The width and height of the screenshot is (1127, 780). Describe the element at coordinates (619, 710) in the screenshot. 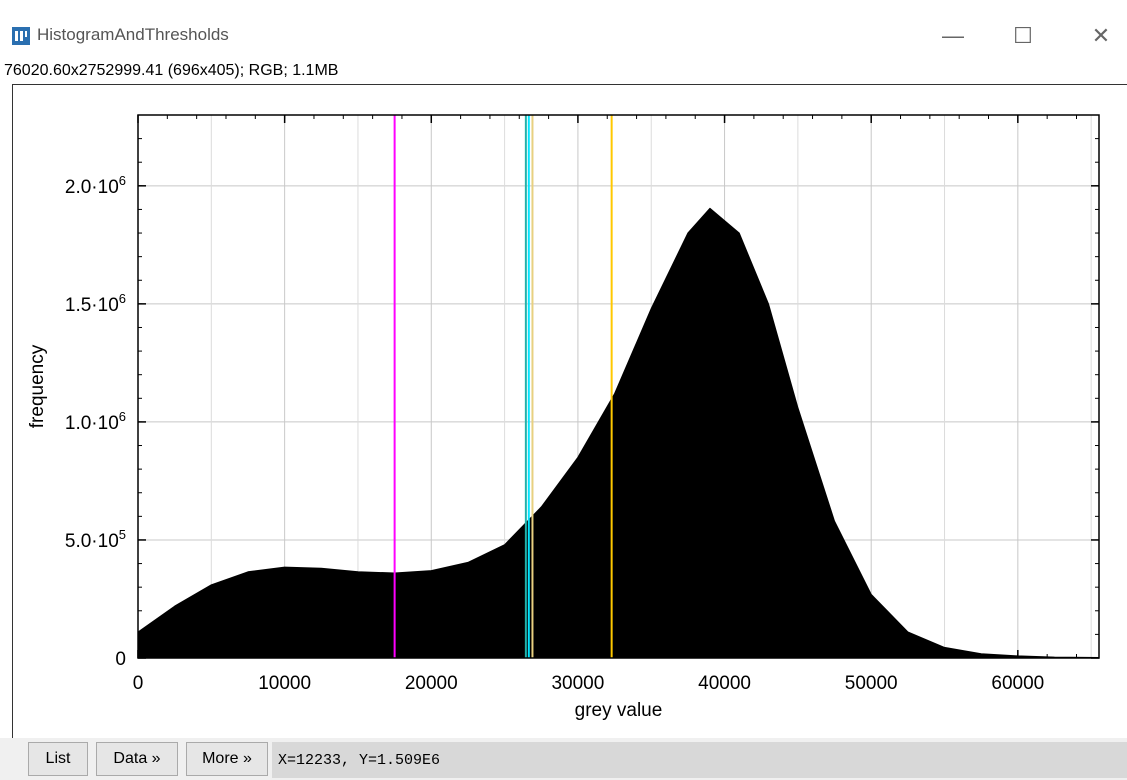

I see `x-axis-label: grey value` at that location.